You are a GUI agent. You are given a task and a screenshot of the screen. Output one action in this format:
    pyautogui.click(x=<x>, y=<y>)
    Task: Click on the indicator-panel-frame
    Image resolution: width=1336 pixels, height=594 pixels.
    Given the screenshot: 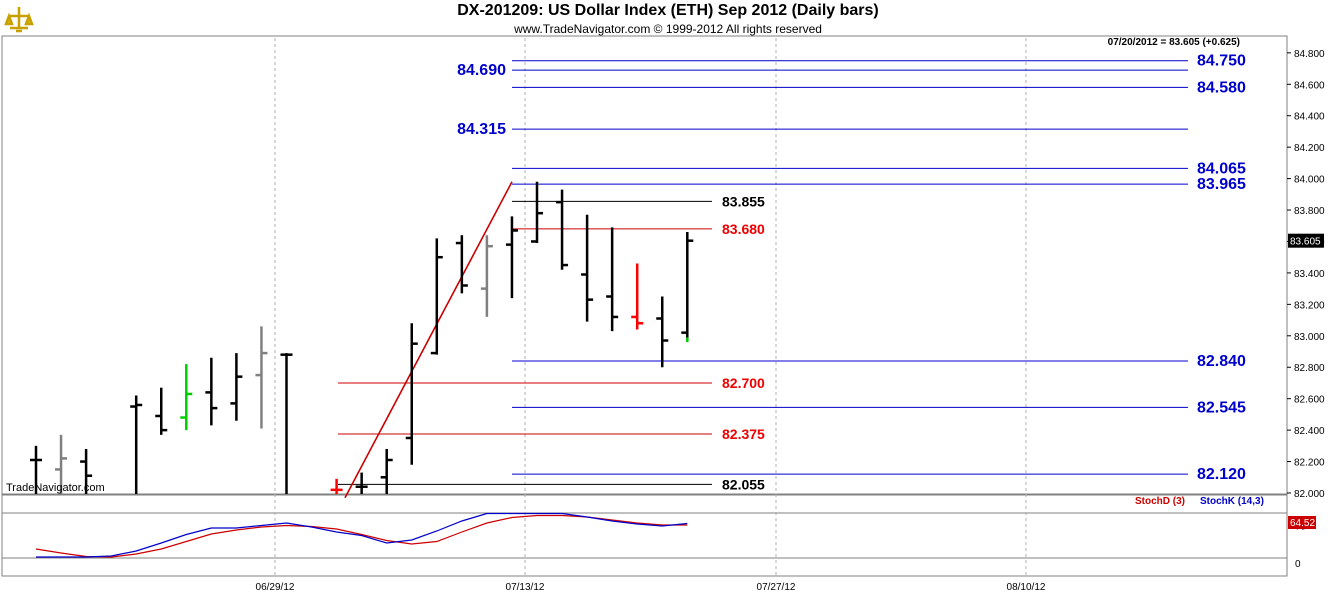 What is the action you would take?
    pyautogui.click(x=644, y=535)
    